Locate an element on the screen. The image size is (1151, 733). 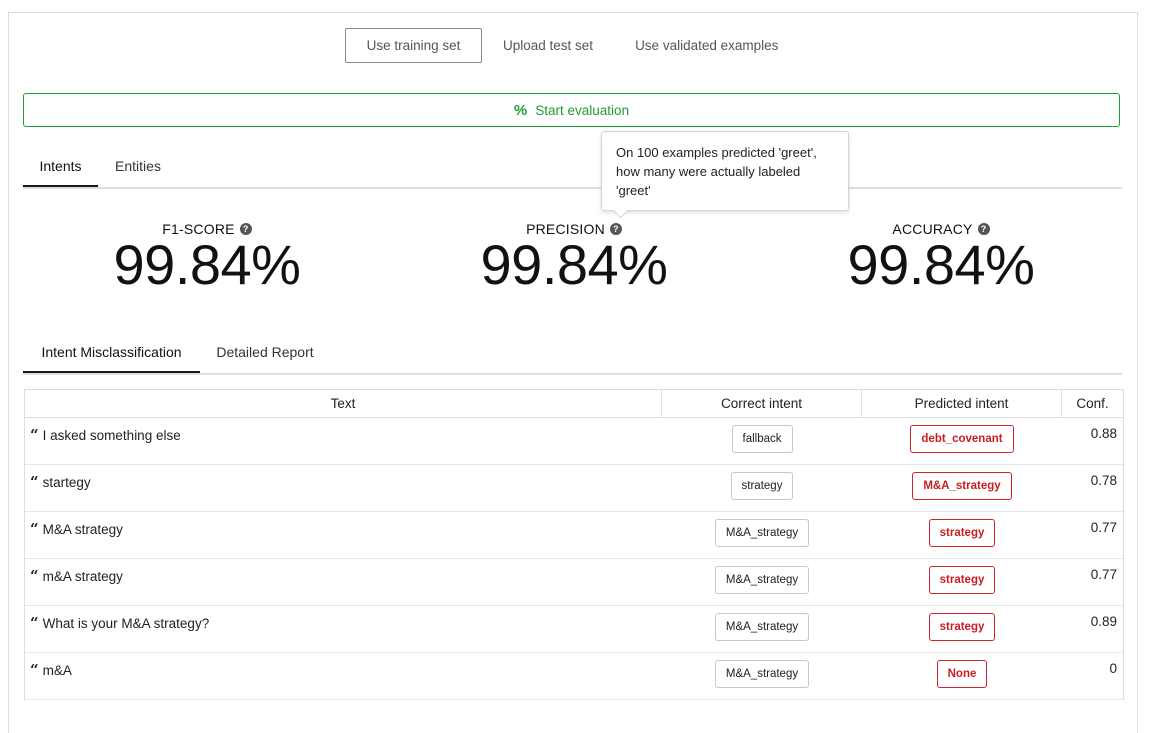
confidence-value: 0.78 is located at coordinates (1103, 480).